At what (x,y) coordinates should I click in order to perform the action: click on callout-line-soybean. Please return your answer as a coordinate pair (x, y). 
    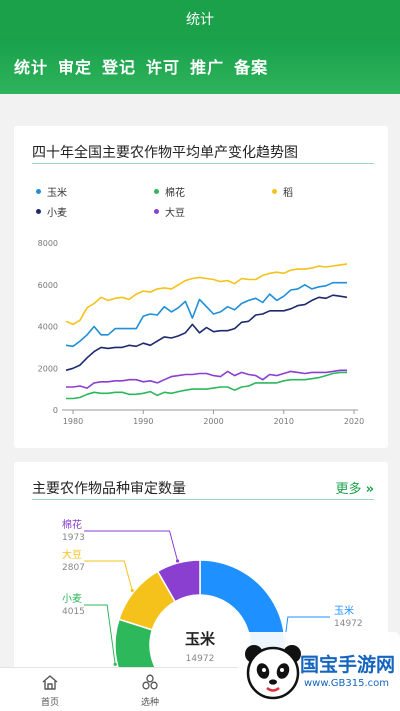
    Looking at the image, I should click on (108, 575).